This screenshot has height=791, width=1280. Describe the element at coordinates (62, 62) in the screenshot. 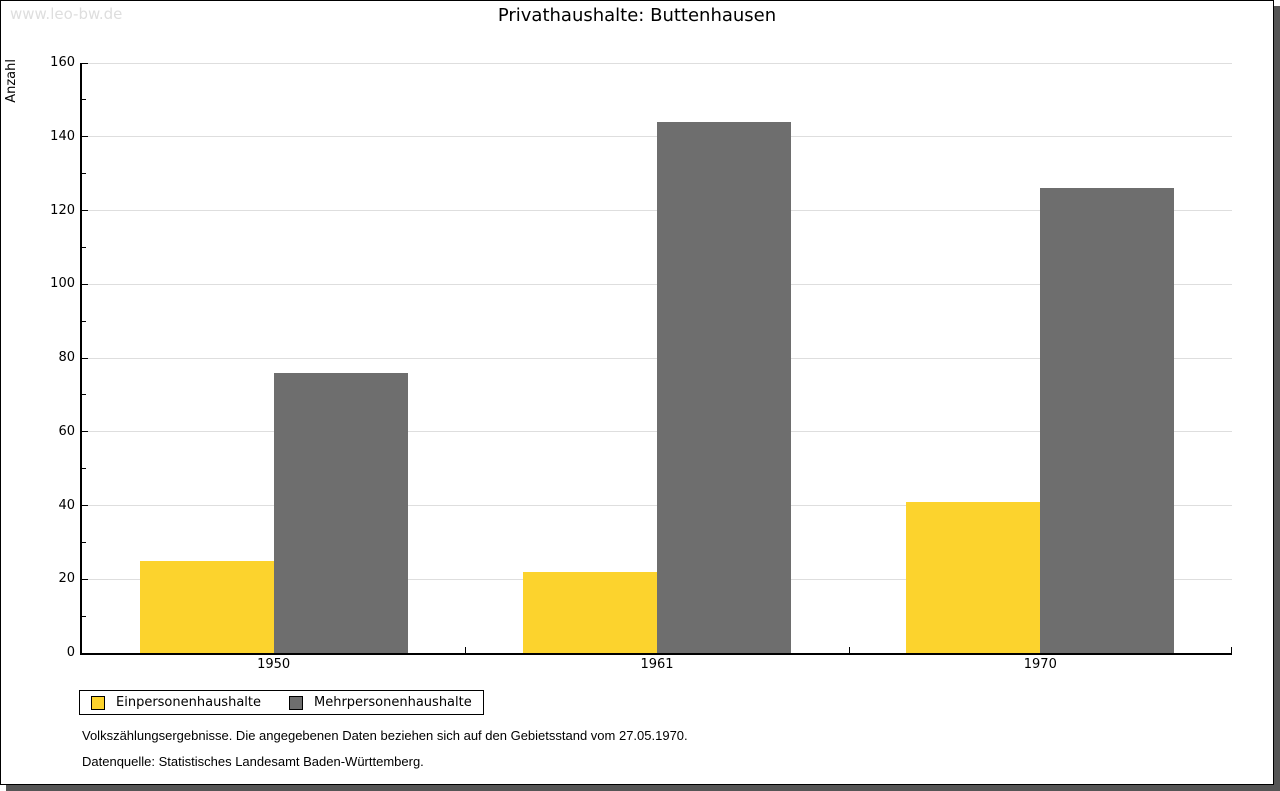

I see `y-tick-label: 160` at that location.